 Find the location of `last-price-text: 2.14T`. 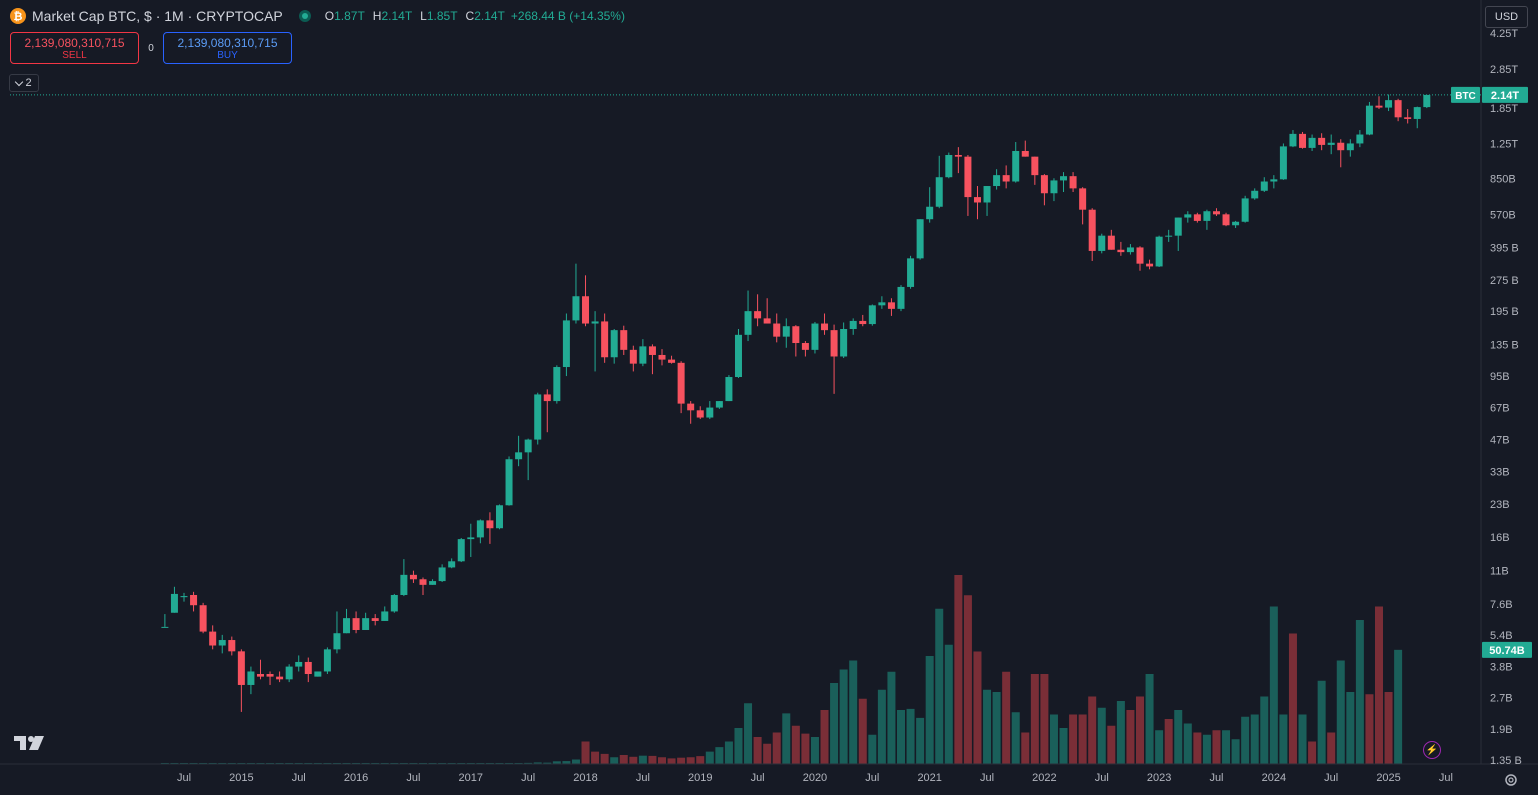

last-price-text: 2.14T is located at coordinates (1505, 96).